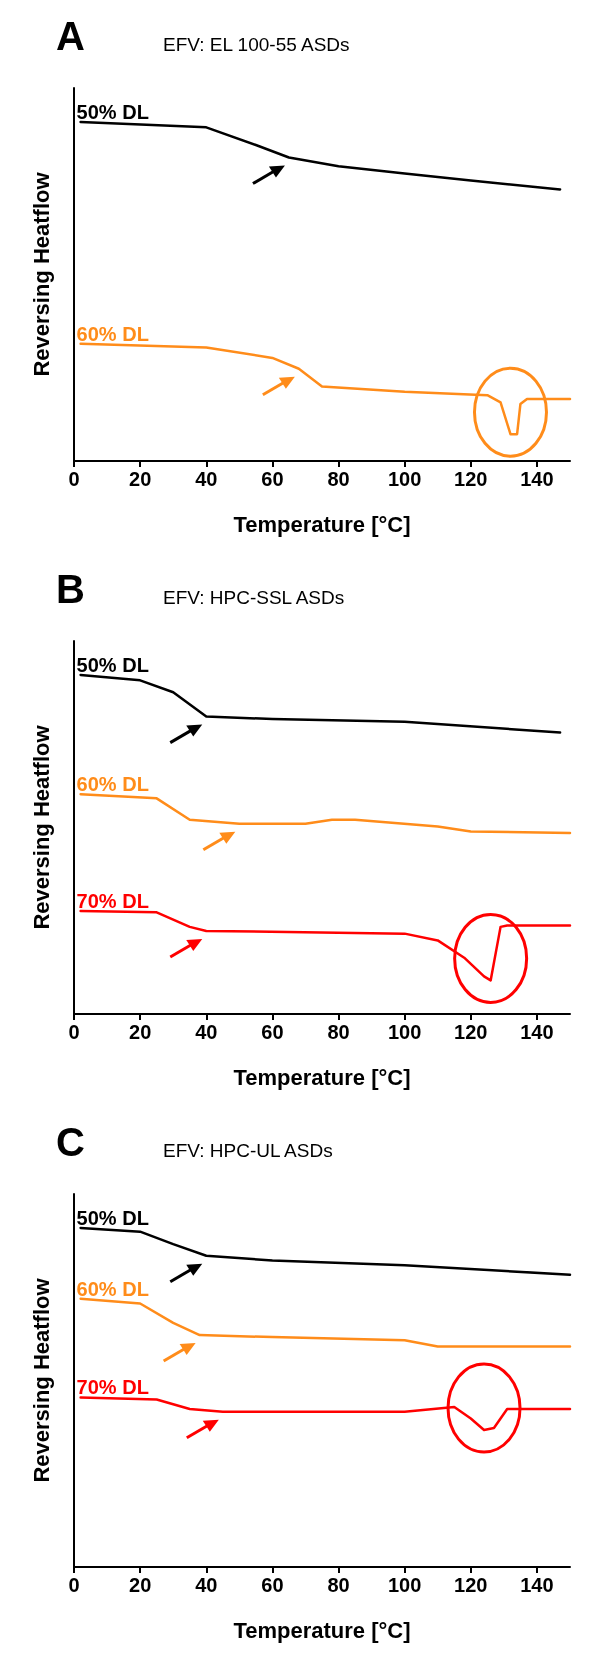  I want to click on chart-title: EFV: HPC-UL ASDs, so click(248, 1150).